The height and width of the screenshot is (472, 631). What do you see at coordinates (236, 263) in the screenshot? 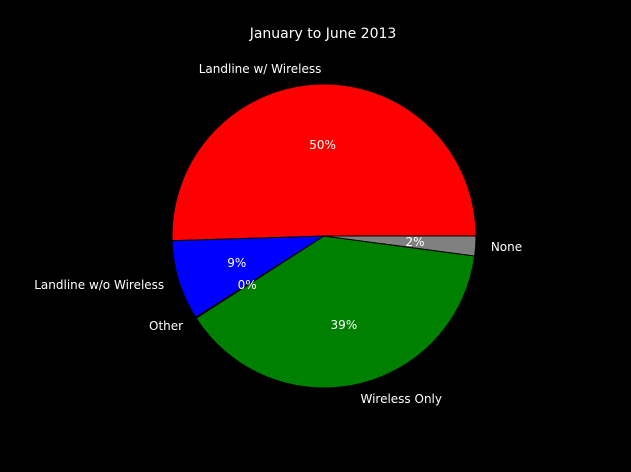
I see `slice-percent-1: 9%` at bounding box center [236, 263].